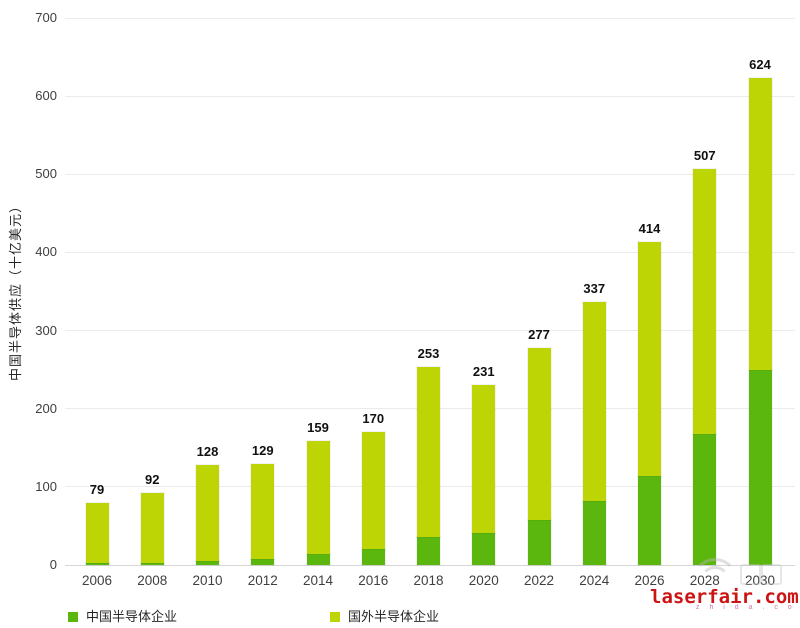 This screenshot has height=628, width=800. Describe the element at coordinates (484, 459) in the screenshot. I see `bar-2020-foreign-segment` at that location.